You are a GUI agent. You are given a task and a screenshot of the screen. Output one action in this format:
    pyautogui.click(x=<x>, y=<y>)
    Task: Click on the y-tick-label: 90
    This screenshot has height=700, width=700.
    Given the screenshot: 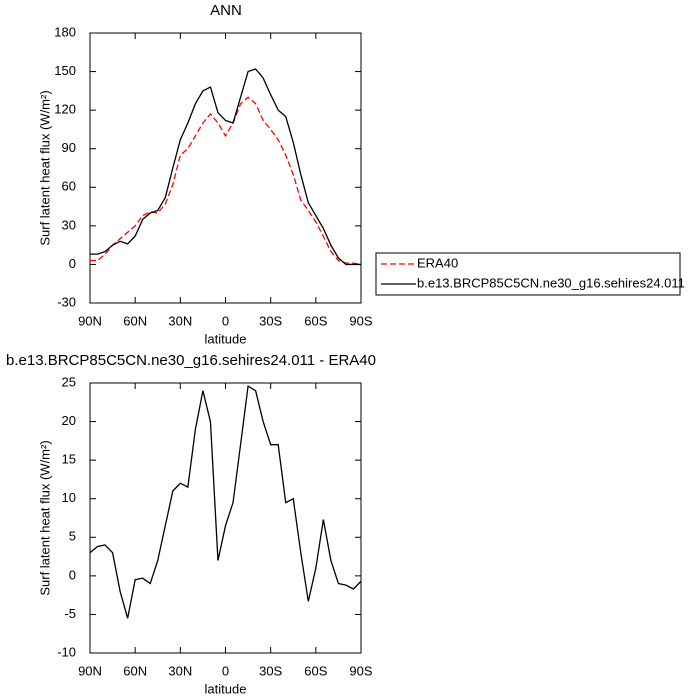 What is the action you would take?
    pyautogui.click(x=69, y=147)
    